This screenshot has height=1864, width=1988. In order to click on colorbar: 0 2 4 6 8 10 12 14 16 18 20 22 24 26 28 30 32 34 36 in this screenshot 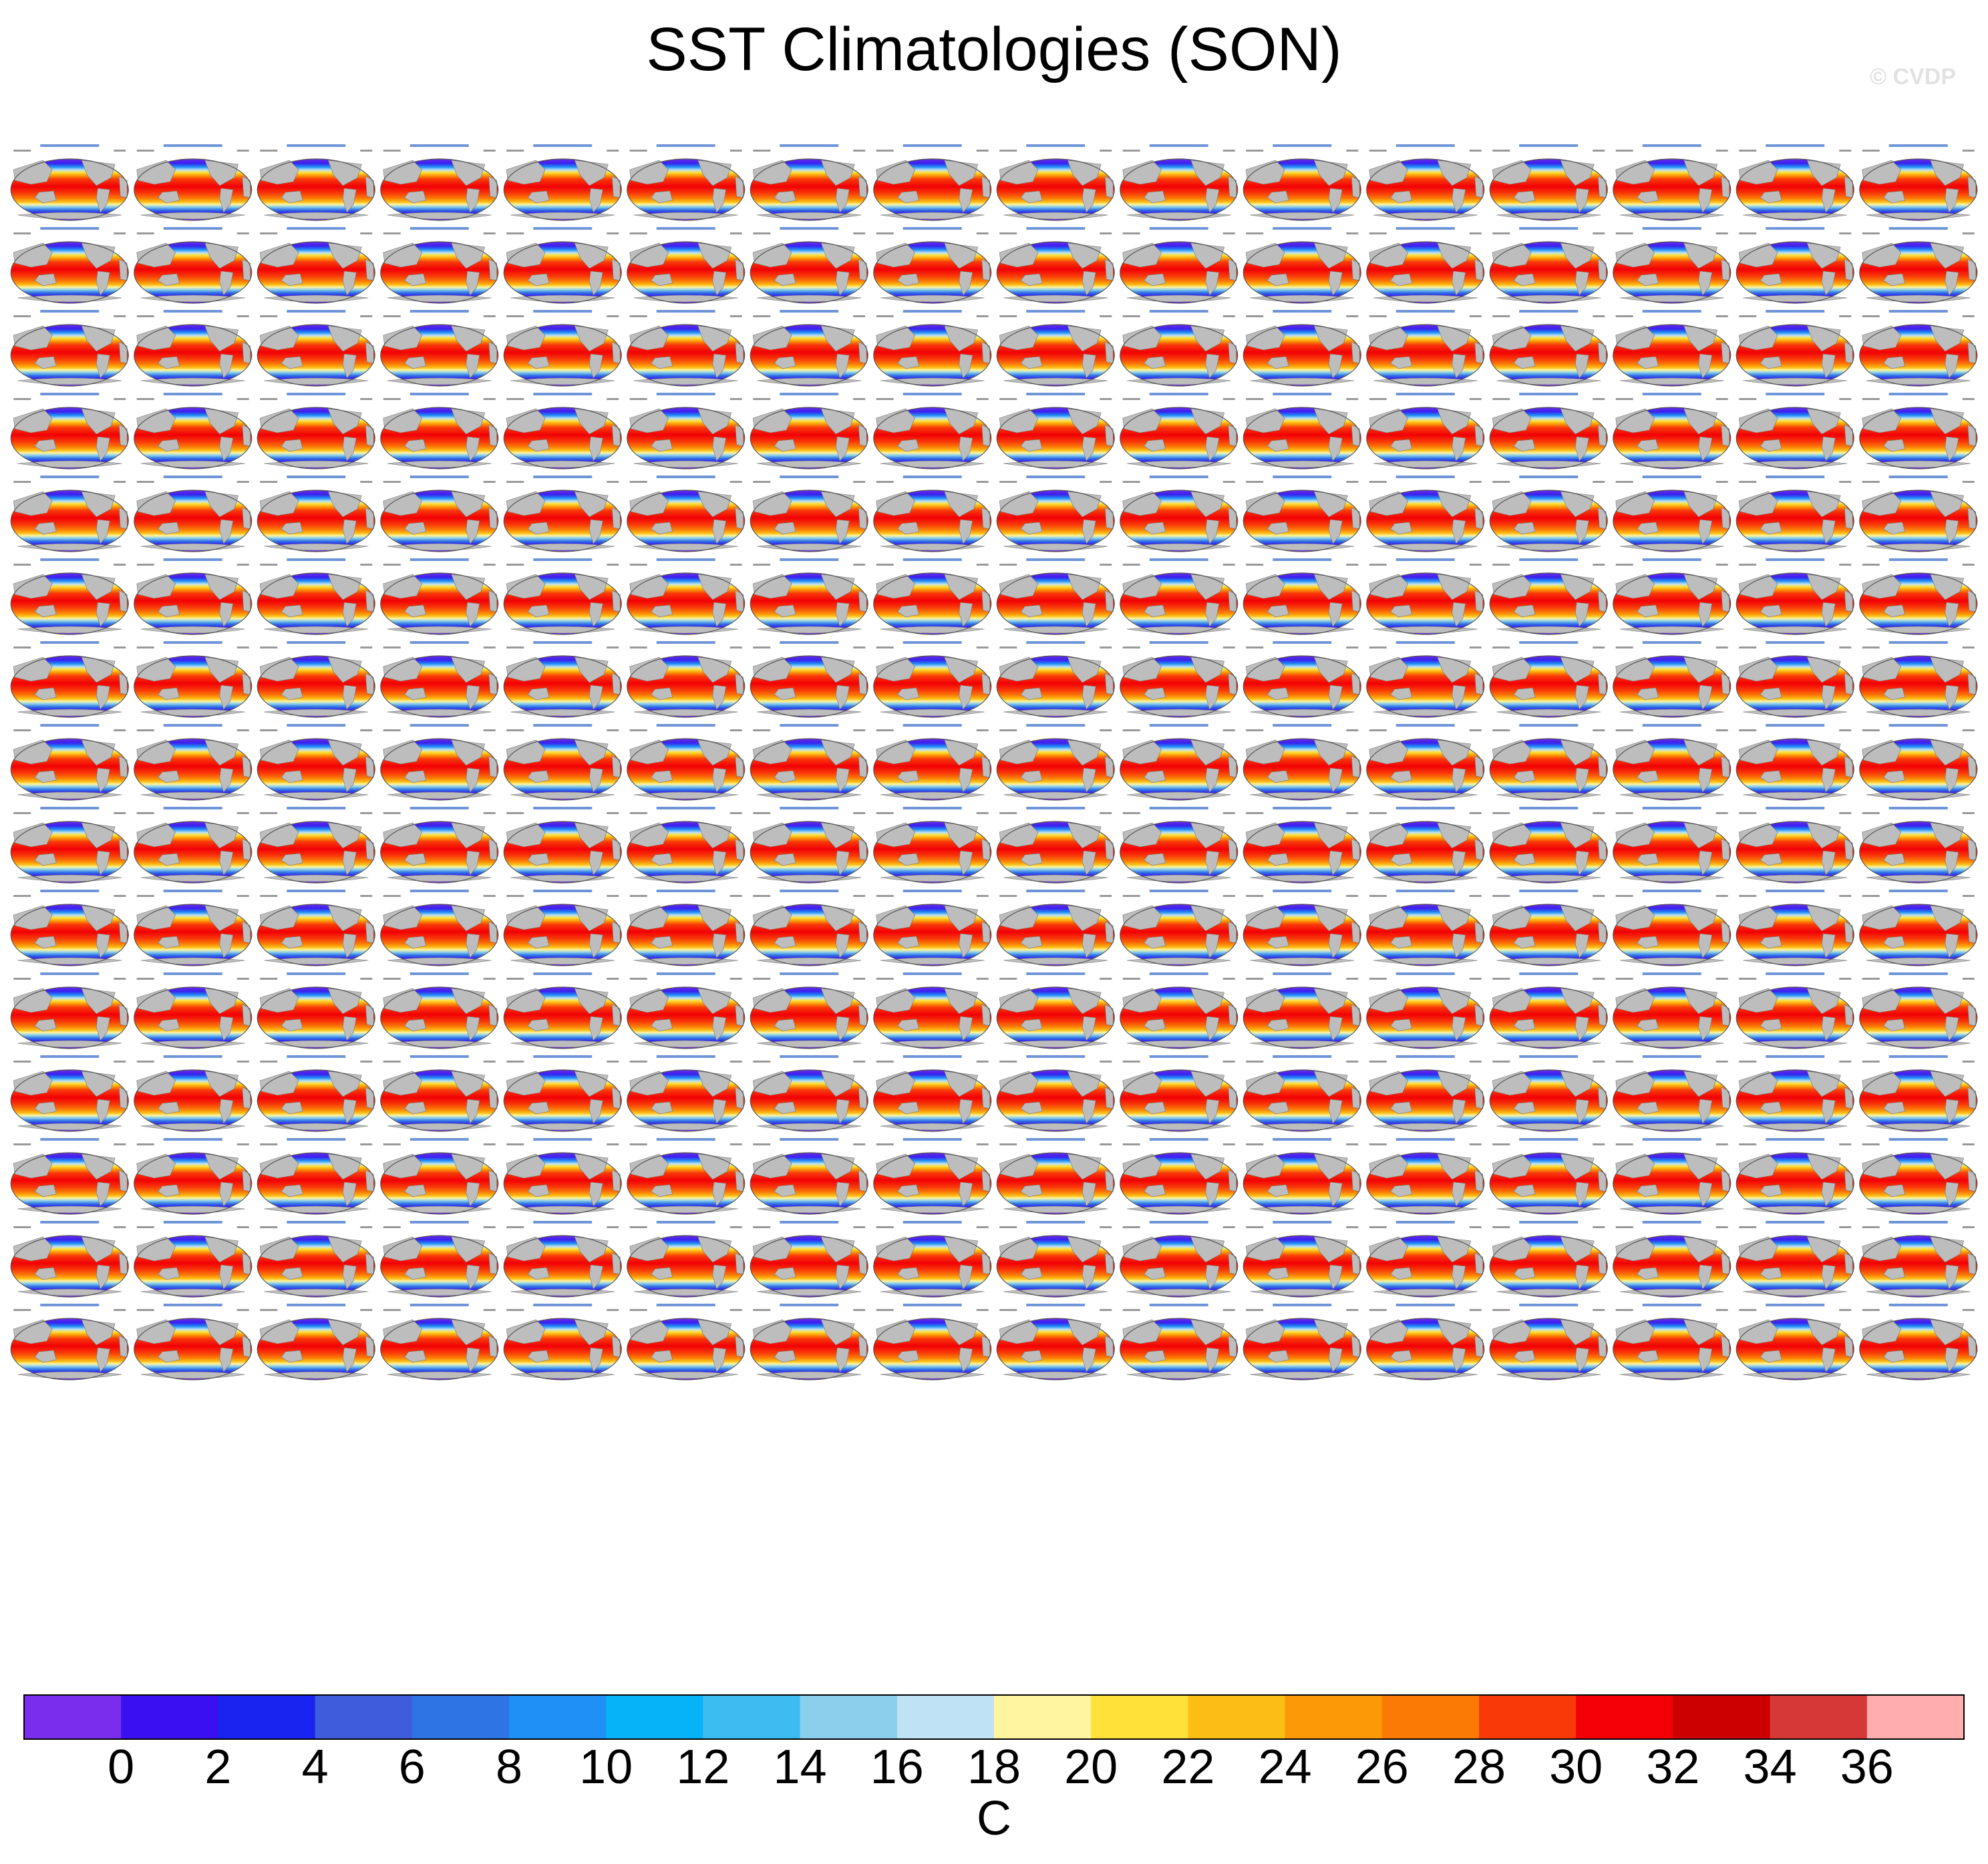, I will do `click(994, 1744)`.